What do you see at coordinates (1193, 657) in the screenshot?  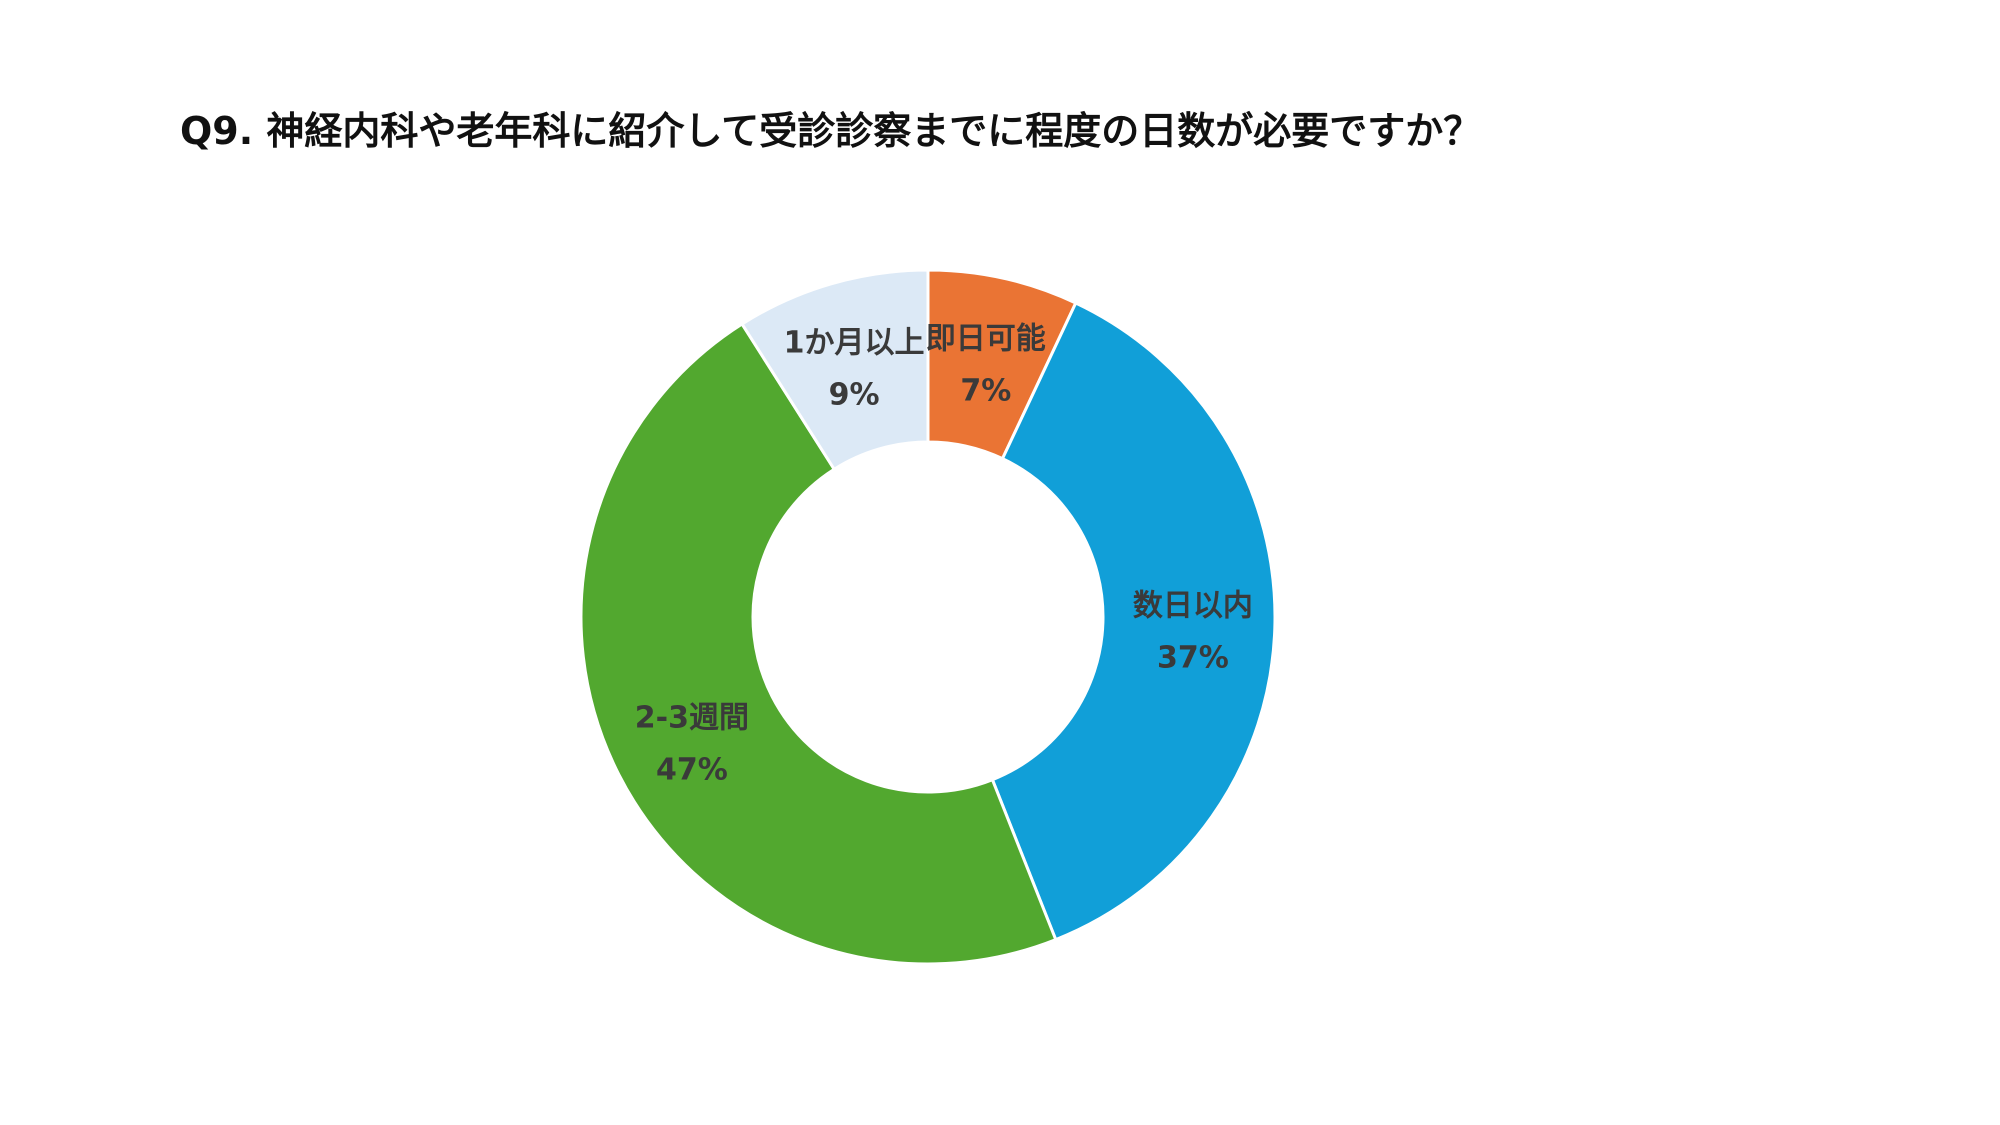 I see `slice-value-1: 37%` at bounding box center [1193, 657].